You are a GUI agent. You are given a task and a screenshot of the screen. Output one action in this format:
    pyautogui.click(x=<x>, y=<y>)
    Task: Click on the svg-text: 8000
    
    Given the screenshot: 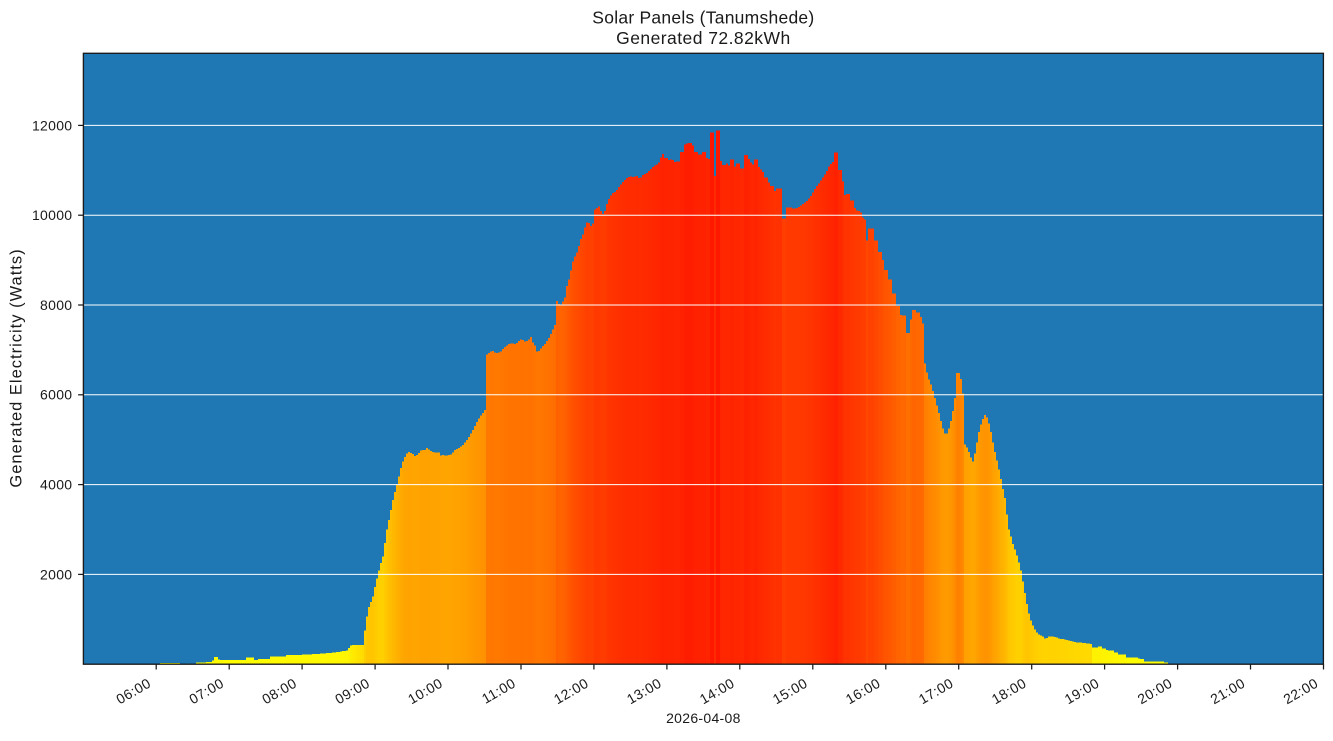 What is the action you would take?
    pyautogui.click(x=56, y=305)
    